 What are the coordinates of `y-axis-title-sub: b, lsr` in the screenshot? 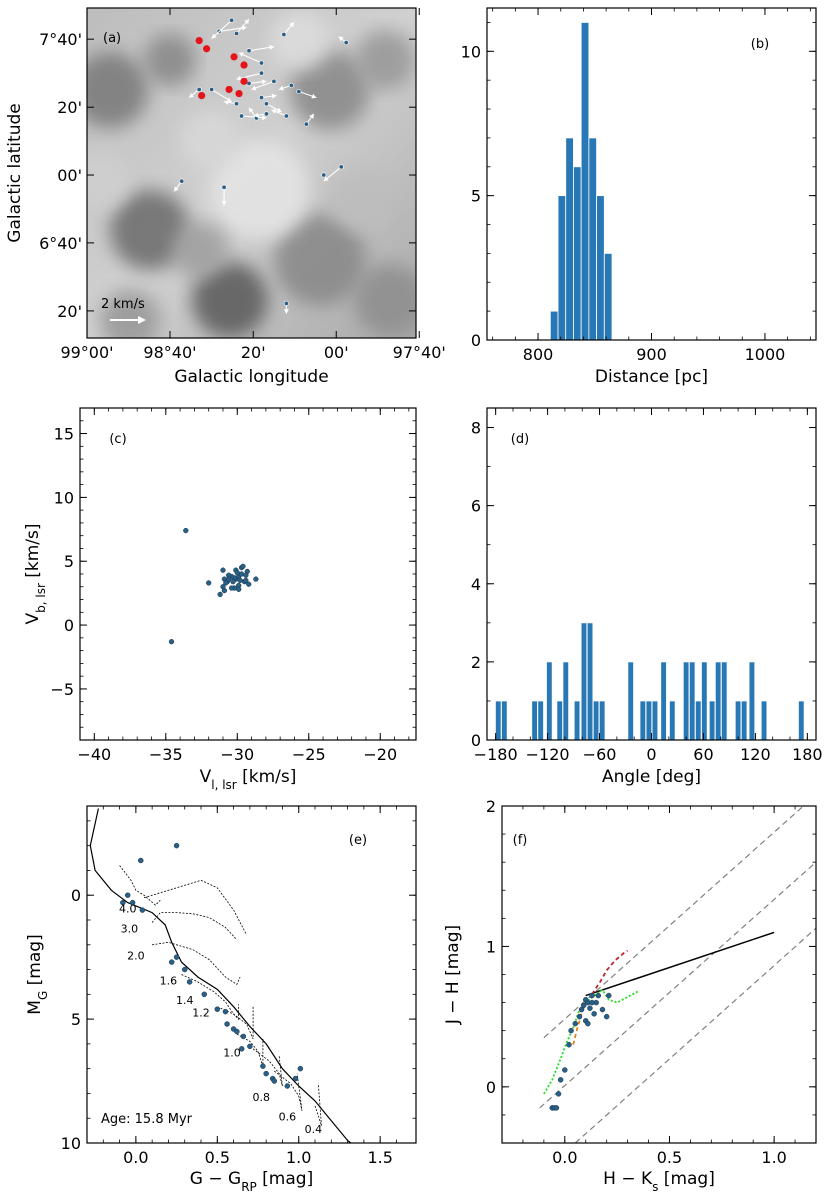 It's located at (41, 598).